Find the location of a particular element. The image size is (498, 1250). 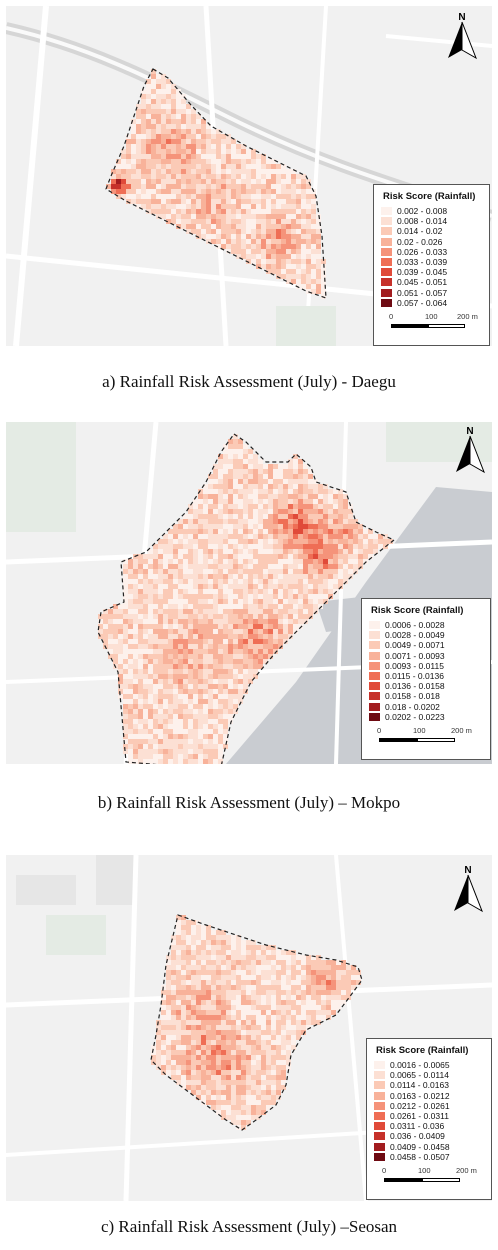

legend-swatch is located at coordinates (379, 1085).